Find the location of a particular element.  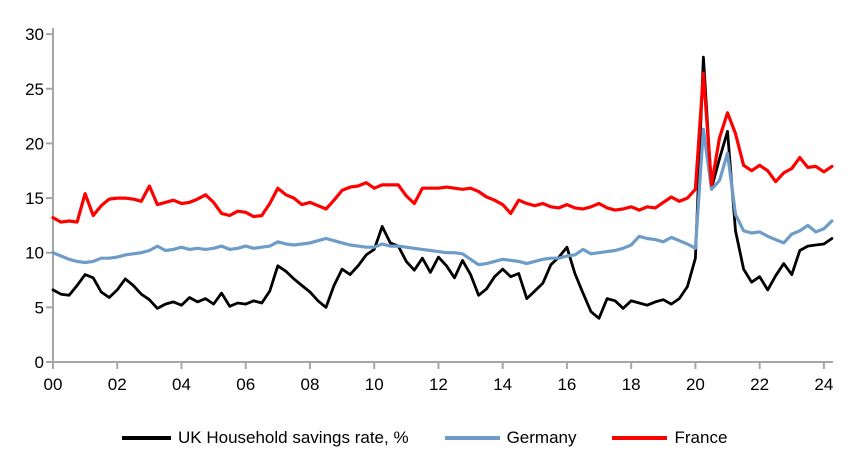

legend-item-uk: UK Household savings rate, % is located at coordinates (265, 438).